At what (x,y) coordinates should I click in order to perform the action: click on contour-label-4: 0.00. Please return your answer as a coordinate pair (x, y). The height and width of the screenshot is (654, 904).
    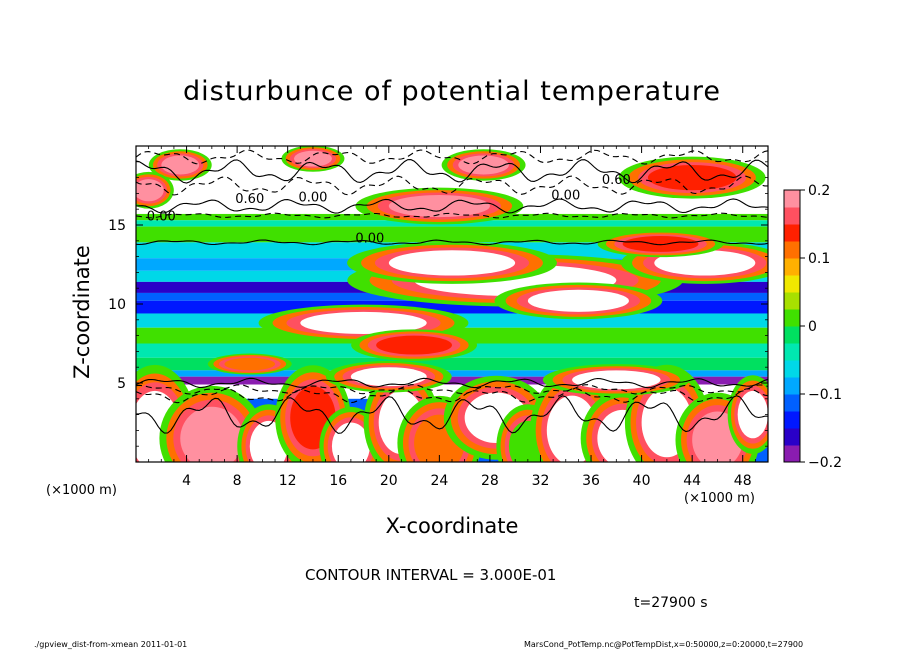
    Looking at the image, I should click on (565, 196).